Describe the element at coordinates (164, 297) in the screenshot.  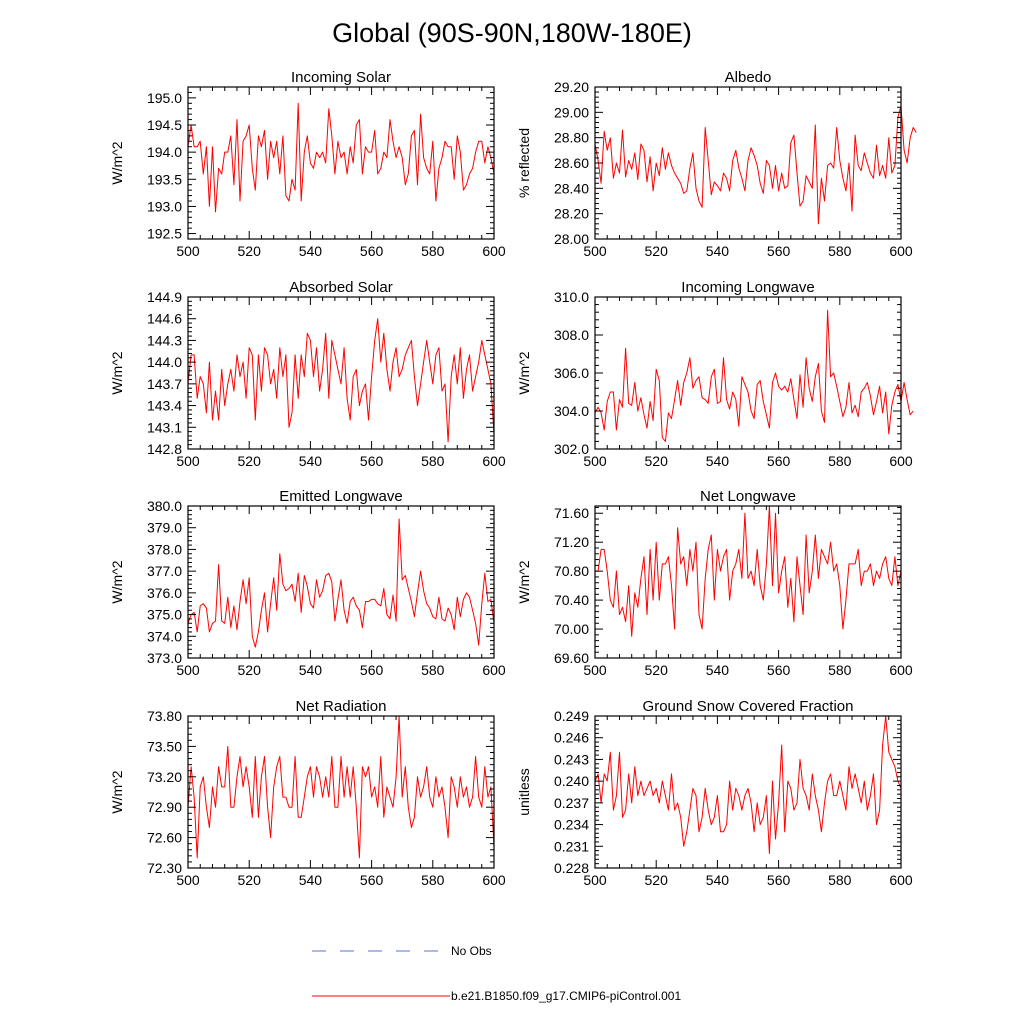
I see `y-tick-label: 144.9` at that location.